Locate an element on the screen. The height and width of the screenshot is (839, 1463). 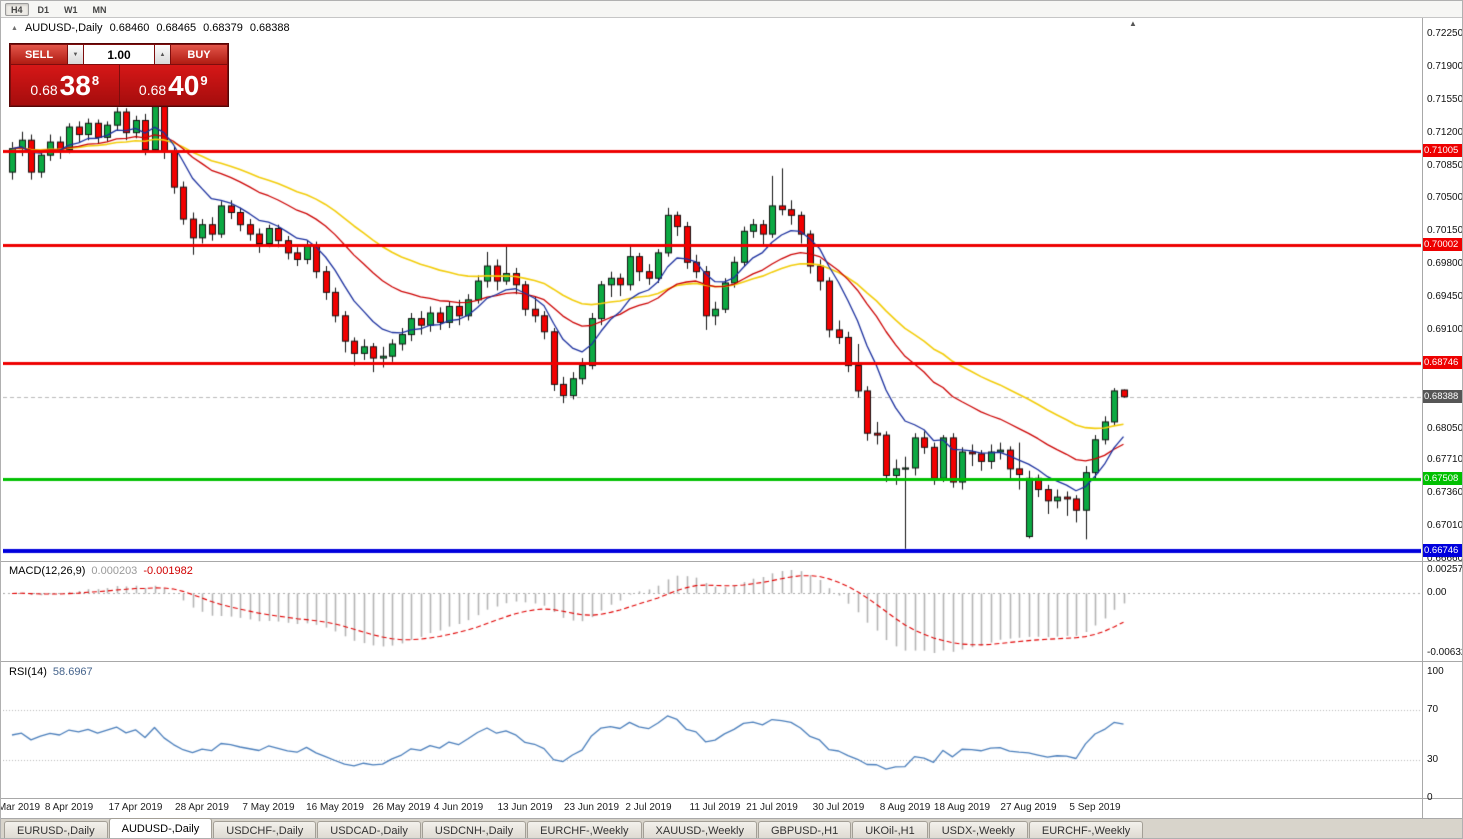
indicator-scale-label: 0.00 is located at coordinates (1437, 593).